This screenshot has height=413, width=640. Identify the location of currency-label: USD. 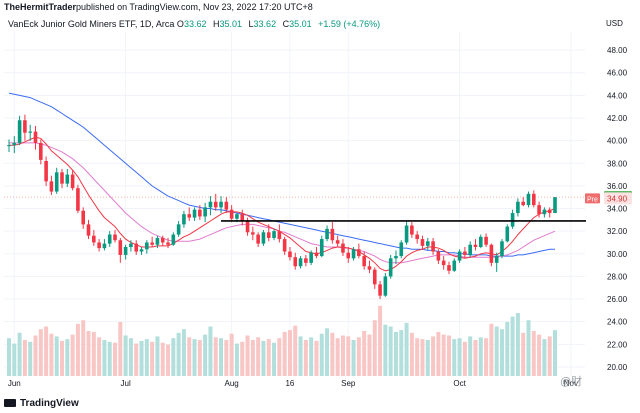
(614, 23).